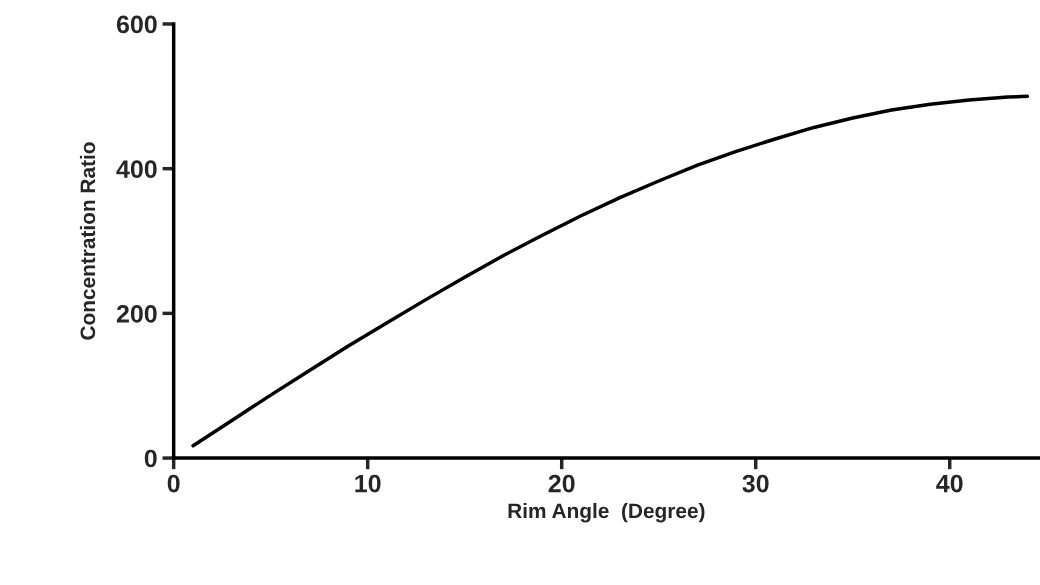 The height and width of the screenshot is (585, 1040). I want to click on x-tick-label: 40, so click(949, 483).